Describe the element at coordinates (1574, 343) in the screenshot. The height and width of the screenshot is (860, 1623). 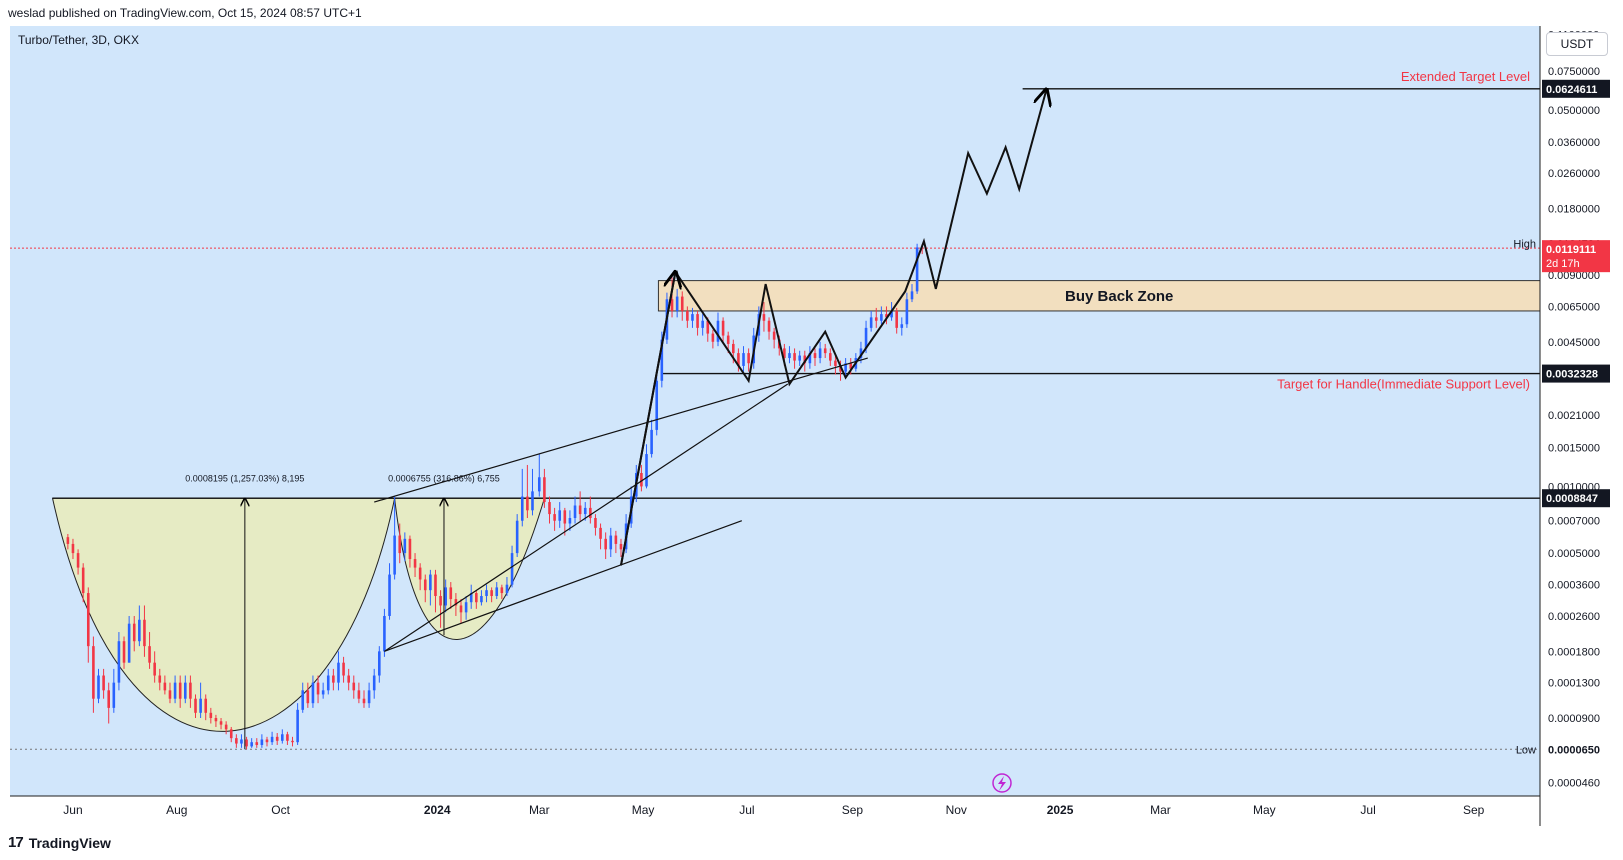
I see `price-tick-label: 0.0045000` at that location.